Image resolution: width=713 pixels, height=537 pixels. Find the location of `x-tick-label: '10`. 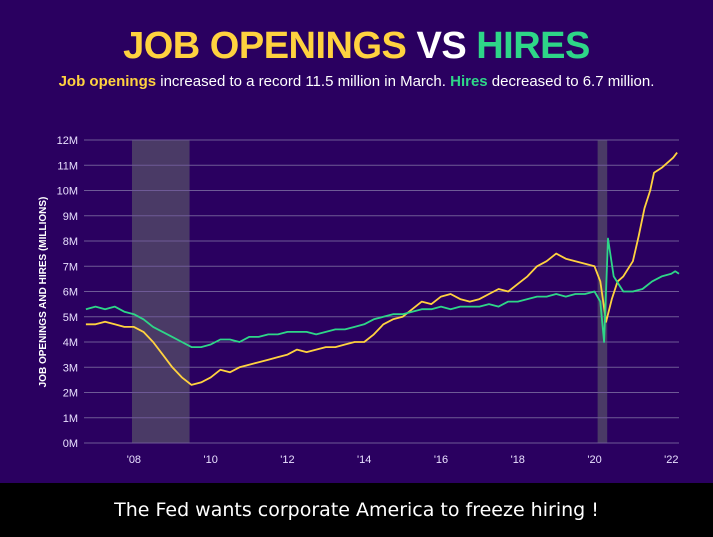

x-tick-label: '10 is located at coordinates (211, 460).